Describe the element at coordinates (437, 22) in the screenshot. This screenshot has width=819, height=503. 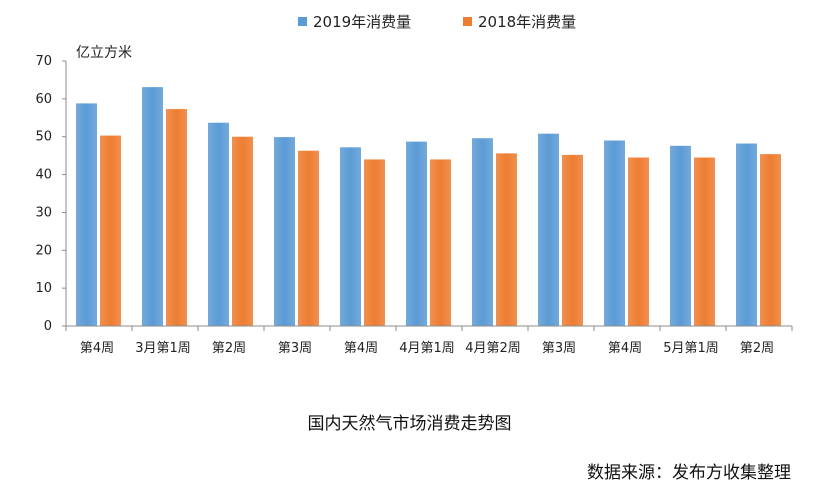
I see `legend: 2019年消费量 2018年消费量` at that location.